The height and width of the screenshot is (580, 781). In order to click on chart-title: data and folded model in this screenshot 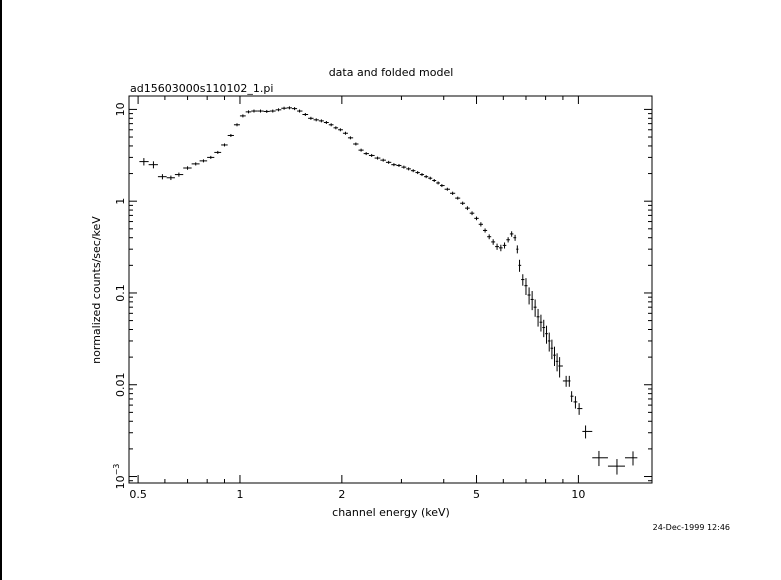, I will do `click(391, 72)`.